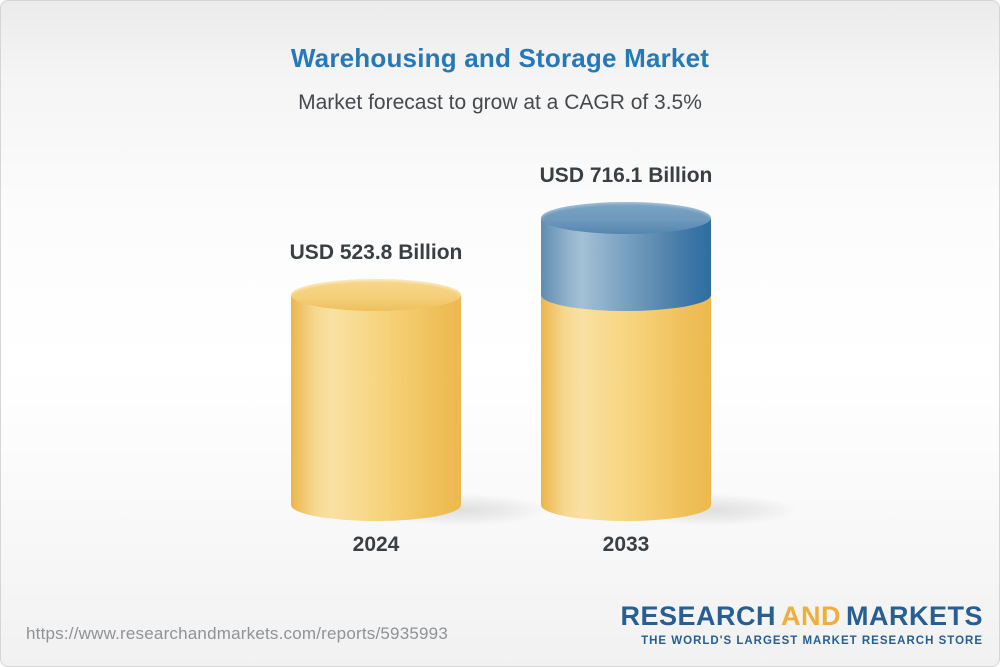  I want to click on base-body-2033, so click(626, 408).